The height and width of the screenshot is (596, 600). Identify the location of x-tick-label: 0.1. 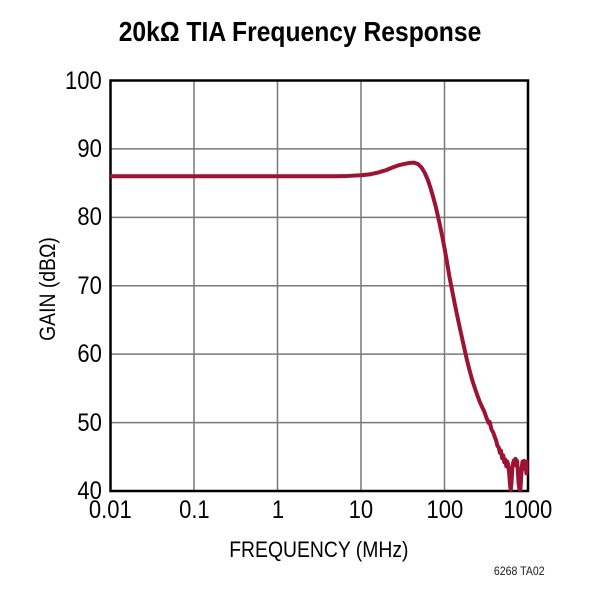
(194, 510).